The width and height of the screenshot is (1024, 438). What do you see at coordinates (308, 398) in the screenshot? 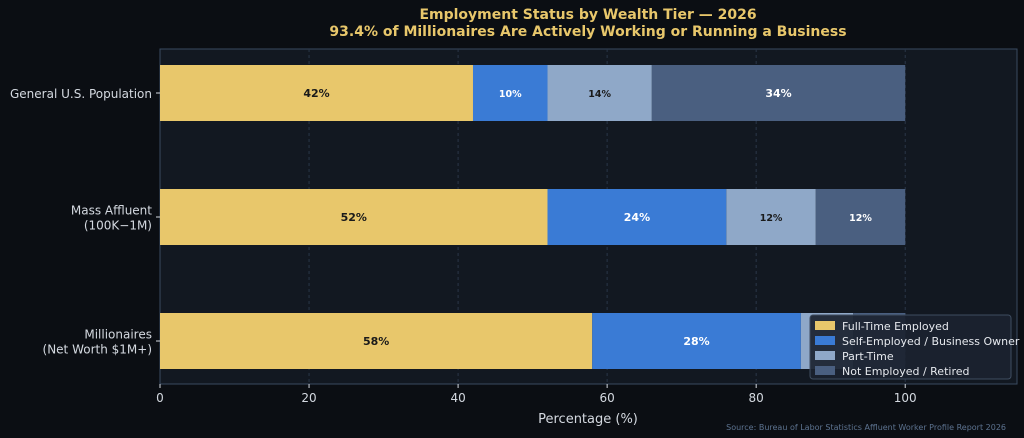
I see `x-tick-label: 20` at bounding box center [308, 398].